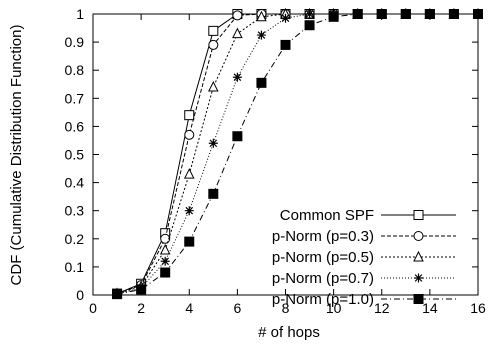 This screenshot has height=355, width=493. I want to click on y-tick-label: 0.7, so click(75, 98).